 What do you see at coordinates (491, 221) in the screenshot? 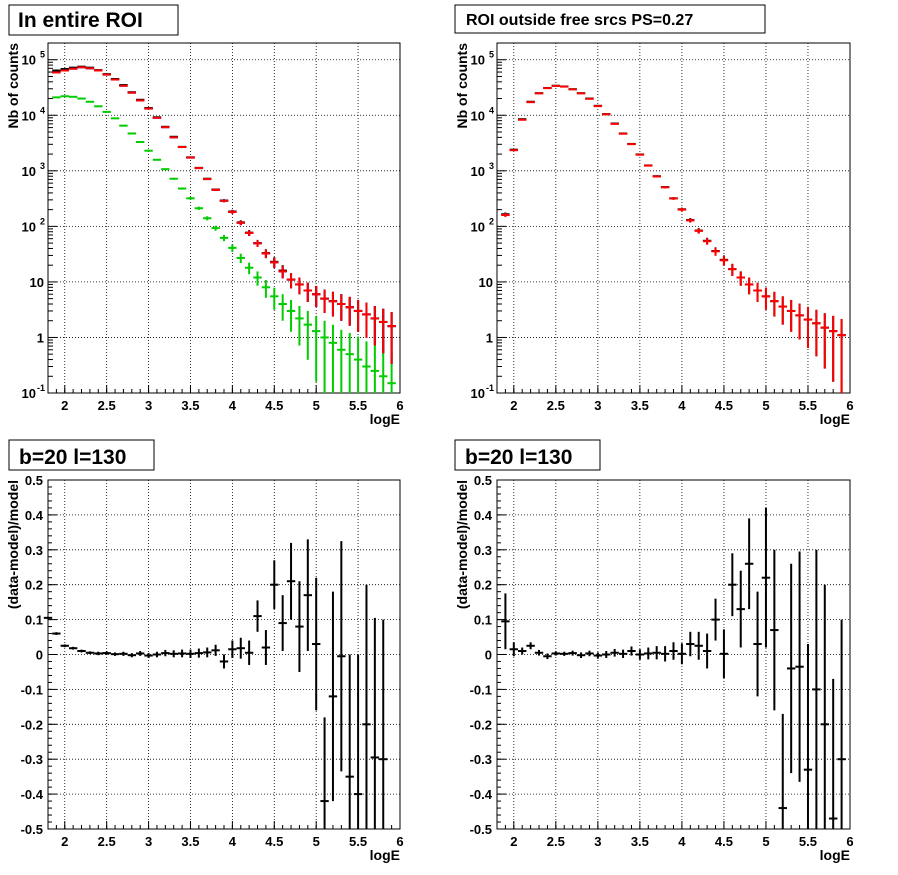
I see `y-tick-exponent: 2` at bounding box center [491, 221].